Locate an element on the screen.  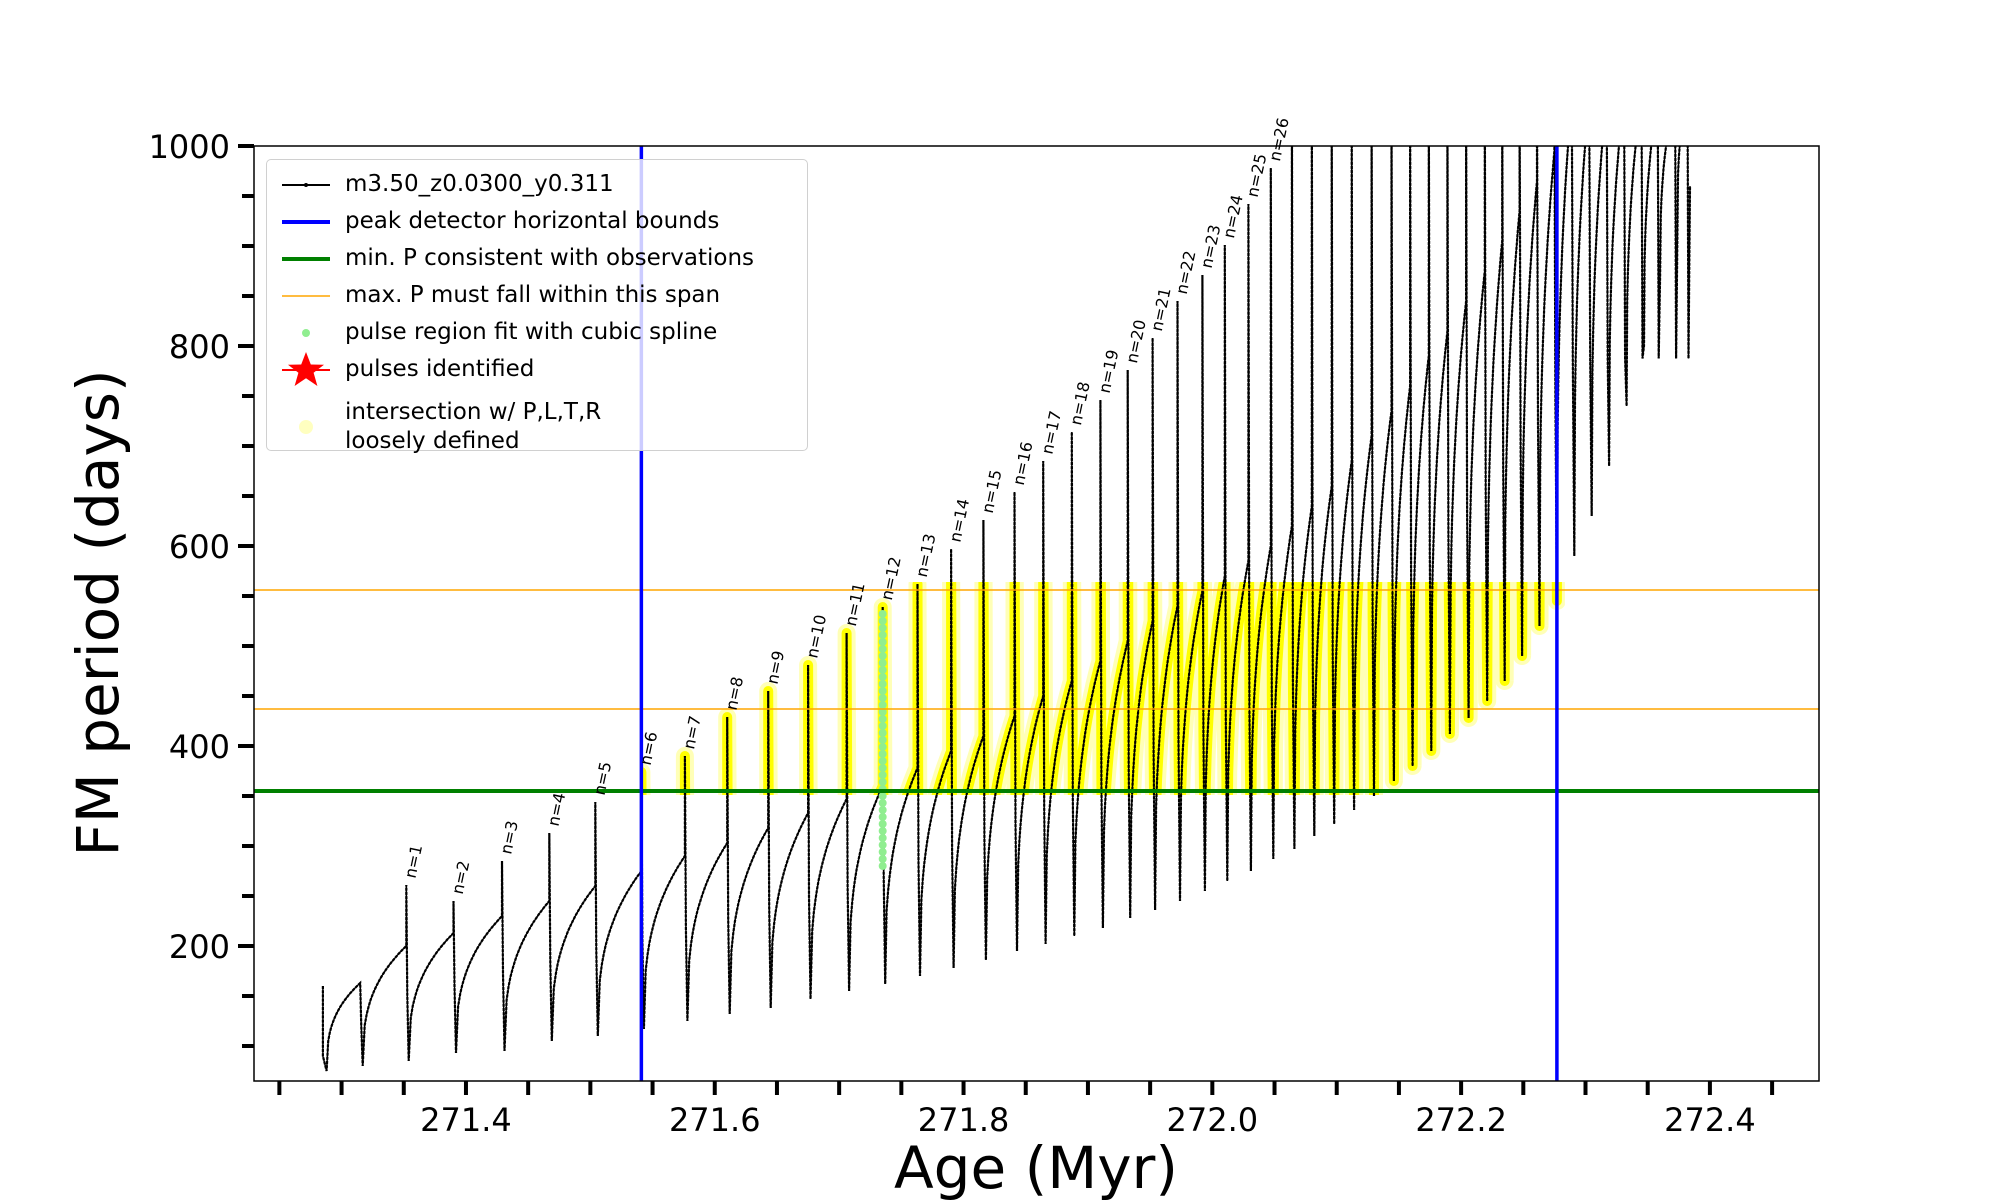
x-tick-label: 272.4 is located at coordinates (1710, 1120).